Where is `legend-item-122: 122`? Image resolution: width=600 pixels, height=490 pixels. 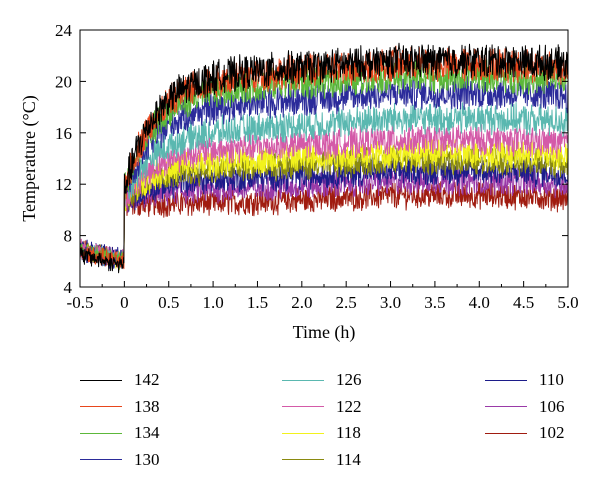 legend-item-122: 122 is located at coordinates (322, 407).